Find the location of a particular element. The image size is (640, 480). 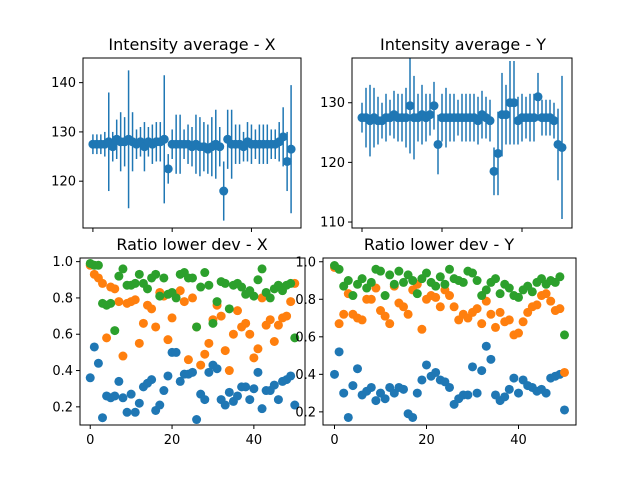

series-green is located at coordinates (192, 300).